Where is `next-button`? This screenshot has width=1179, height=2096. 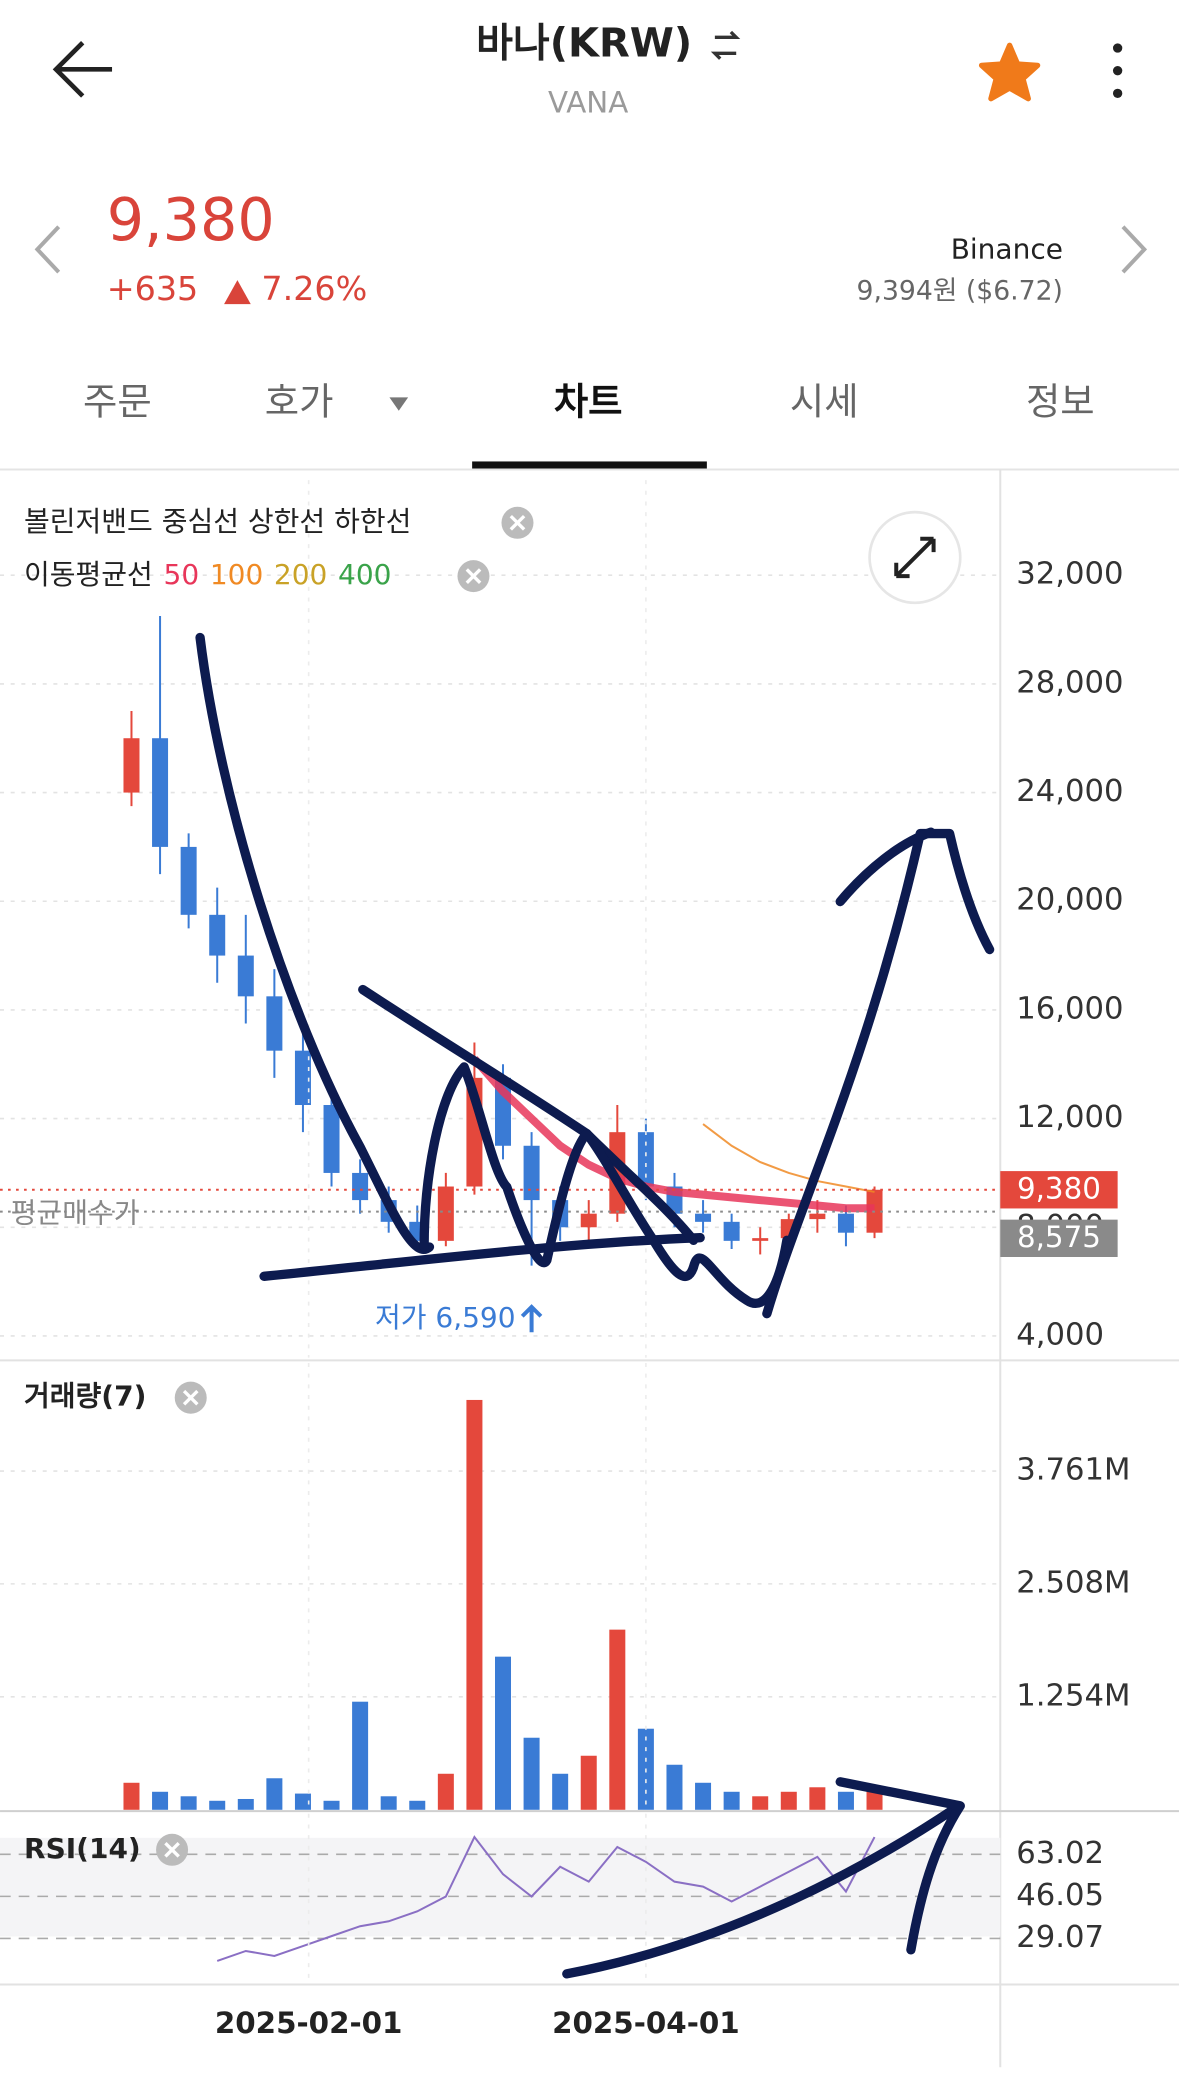 next-button is located at coordinates (1134, 249).